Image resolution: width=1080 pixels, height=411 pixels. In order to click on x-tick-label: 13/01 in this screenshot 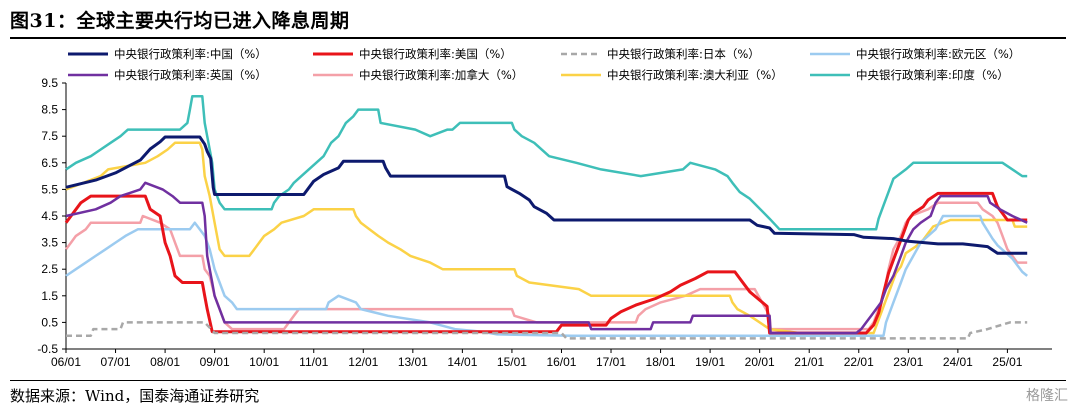, I will do `click(413, 362)`.